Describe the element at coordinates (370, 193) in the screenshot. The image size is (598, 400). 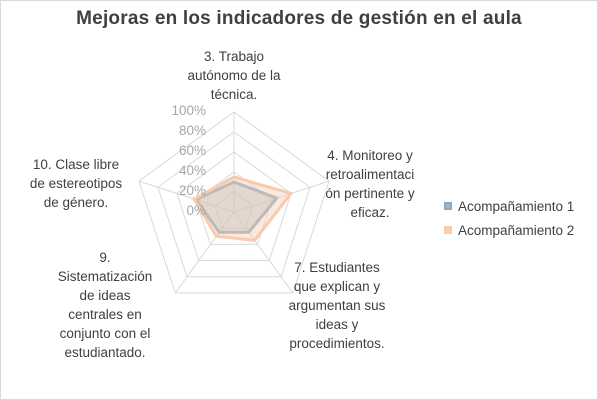
I see `category-label-line: ón pertinente y` at that location.